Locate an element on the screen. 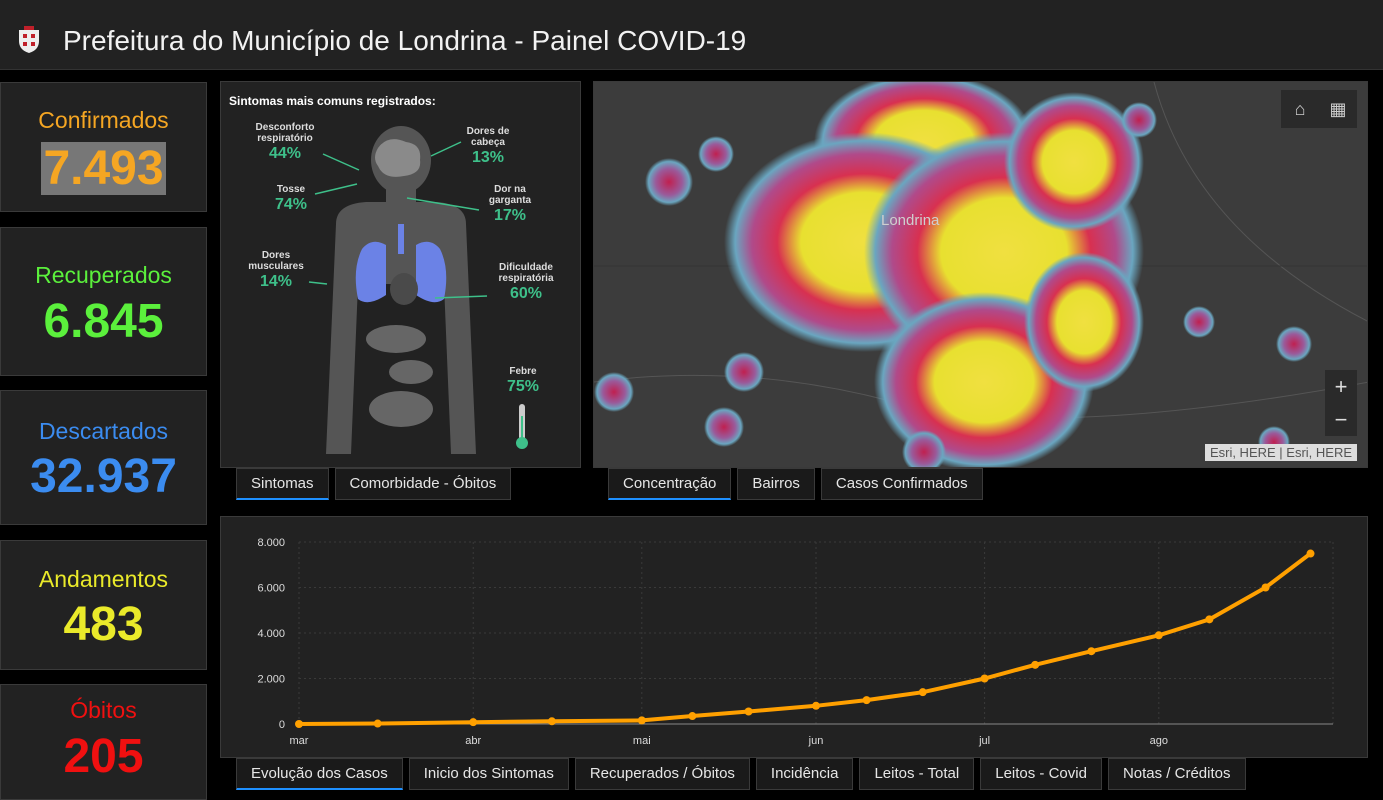 This screenshot has height=800, width=1383. card-label: Confirmados is located at coordinates (103, 120).